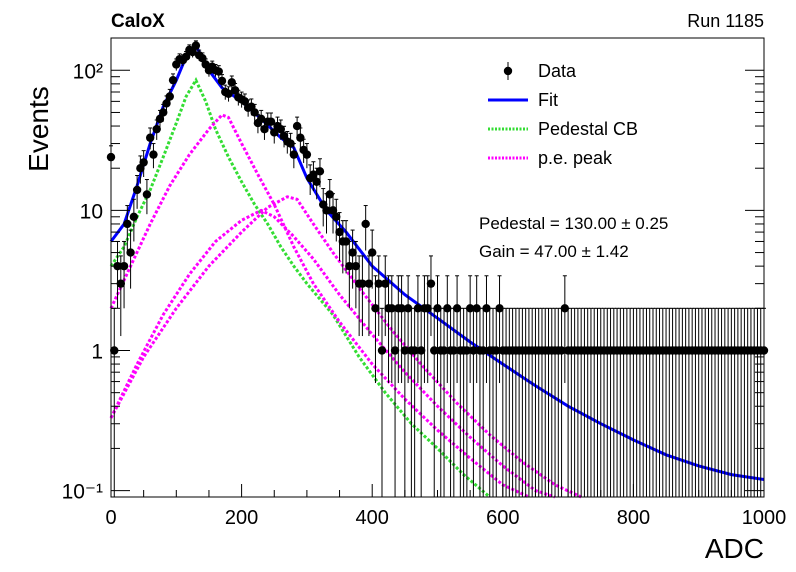 The image size is (796, 572). What do you see at coordinates (633, 518) in the screenshot?
I see `x-tick-label: 800` at bounding box center [633, 518].